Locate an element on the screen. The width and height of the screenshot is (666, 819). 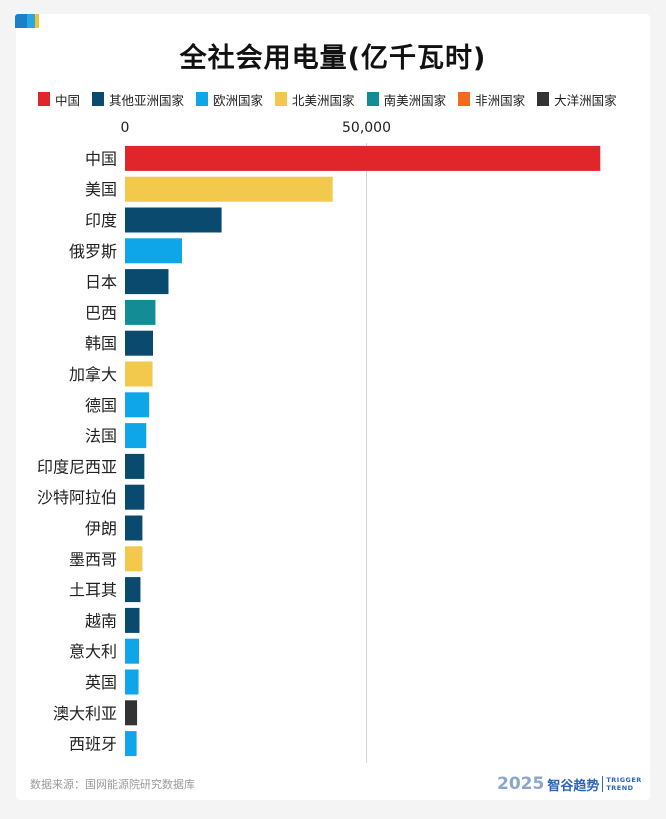
legend-item: 其他亚洲国家 is located at coordinates (138, 99).